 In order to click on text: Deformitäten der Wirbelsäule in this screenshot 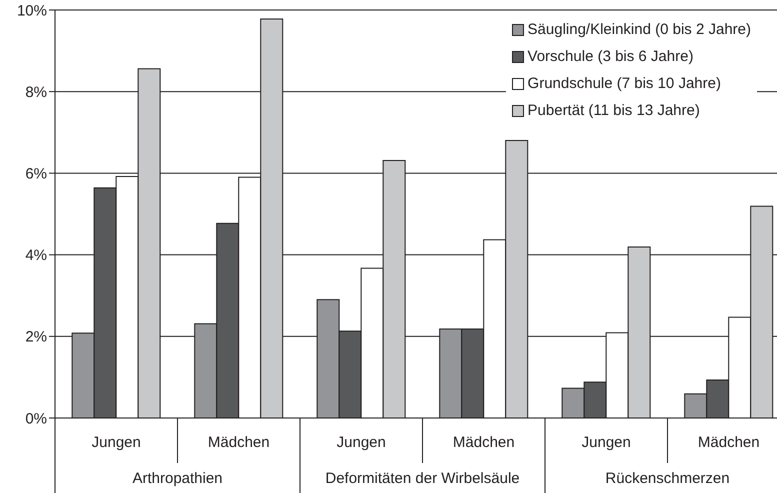, I will do `click(422, 478)`.